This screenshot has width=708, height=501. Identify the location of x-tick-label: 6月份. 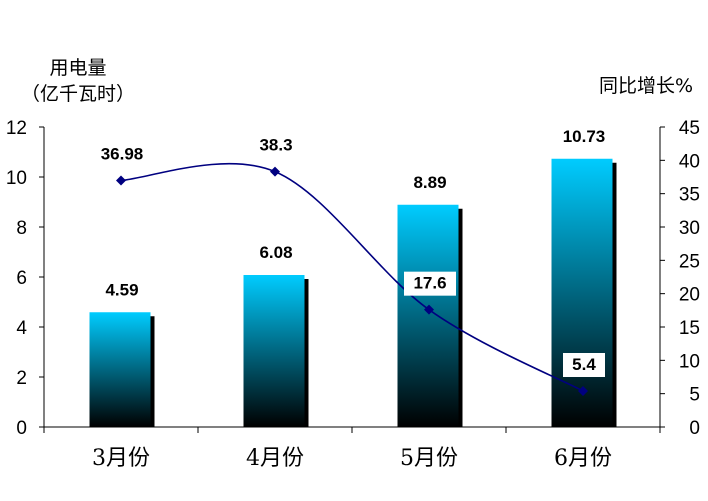
(583, 458).